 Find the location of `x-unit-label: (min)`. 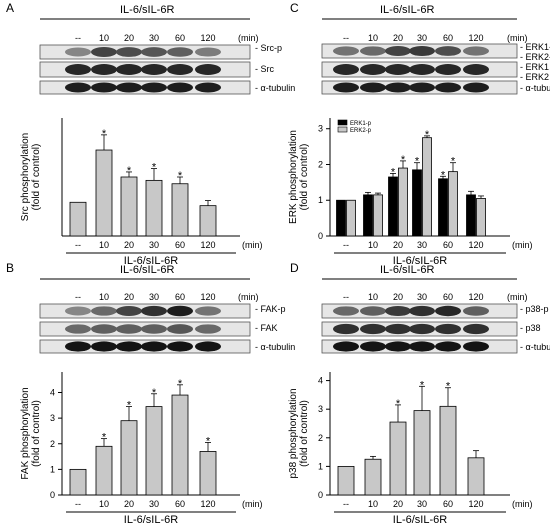

x-unit-label: (min) is located at coordinates (522, 245).